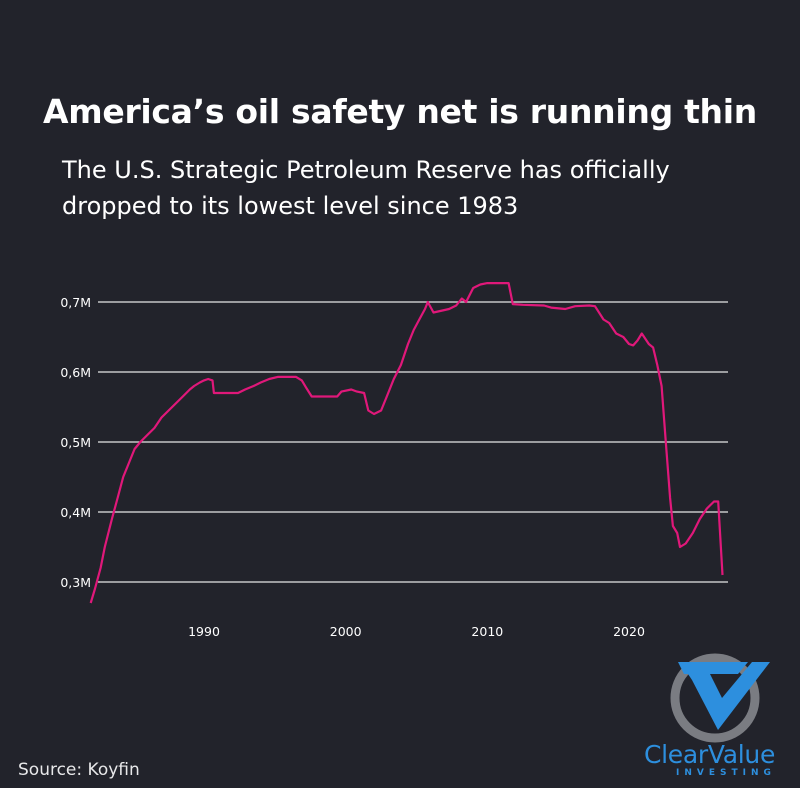  What do you see at coordinates (75, 512) in the screenshot?
I see `y-tick-label: 0,4M` at bounding box center [75, 512].